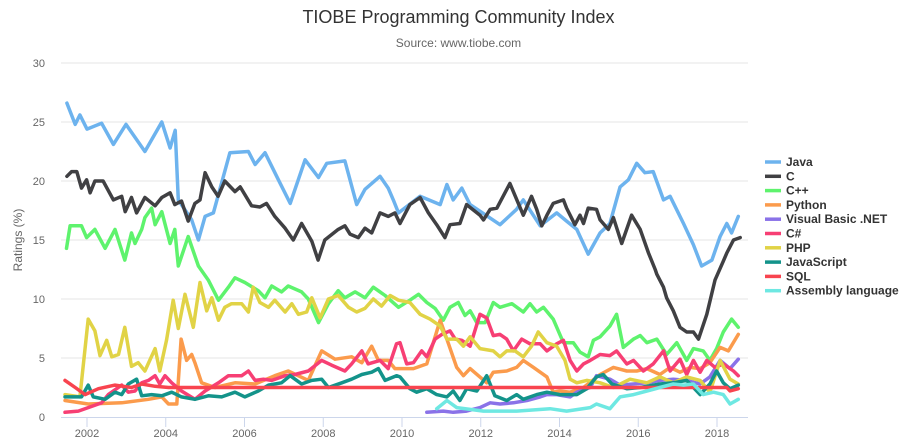 This screenshot has height=447, width=917. What do you see at coordinates (244, 434) in the screenshot?
I see `x-tick-label: 2006` at bounding box center [244, 434].